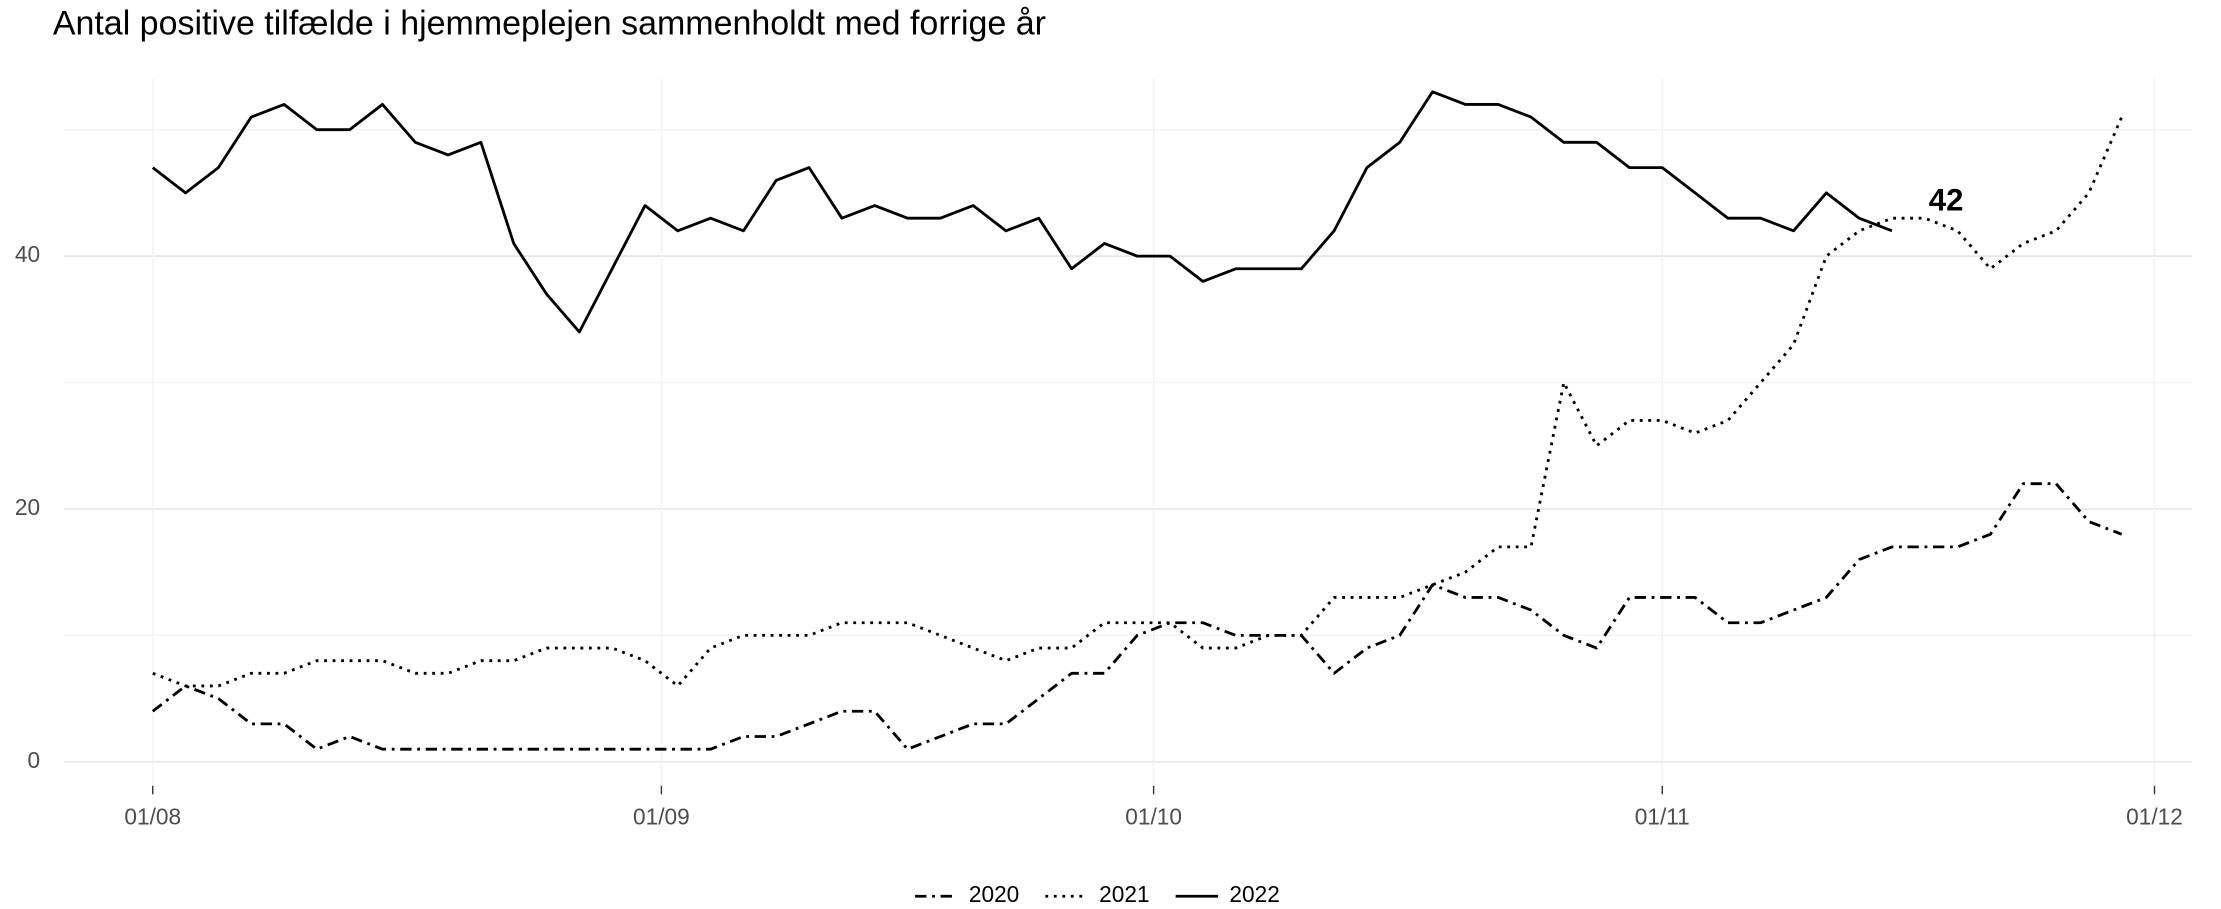  I want to click on y-tick-label: 0, so click(33, 760).